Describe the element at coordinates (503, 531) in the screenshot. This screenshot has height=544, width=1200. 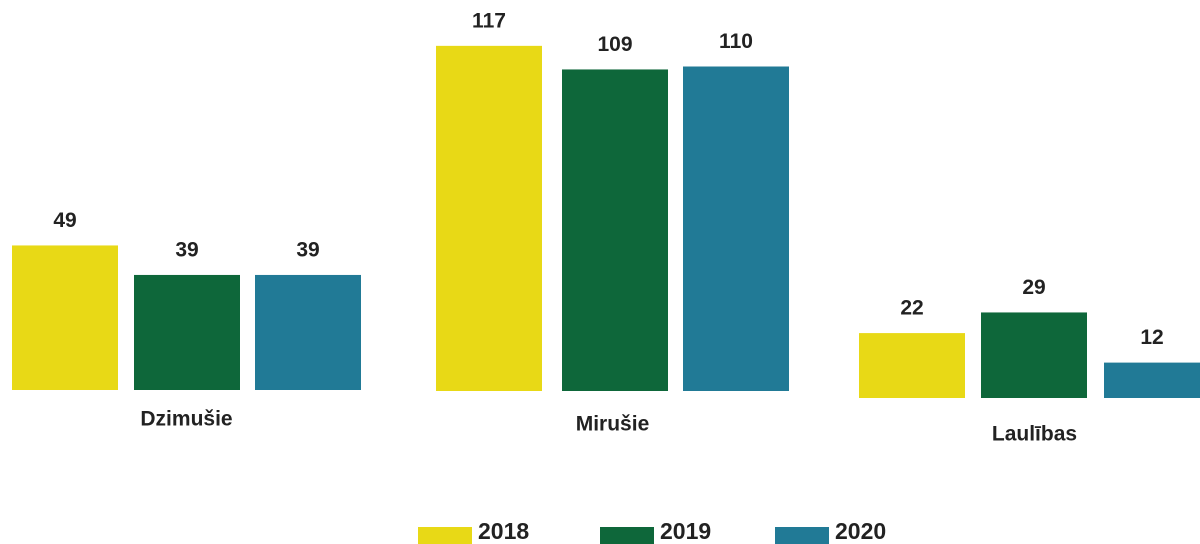
I see `legend-label: 2018` at that location.